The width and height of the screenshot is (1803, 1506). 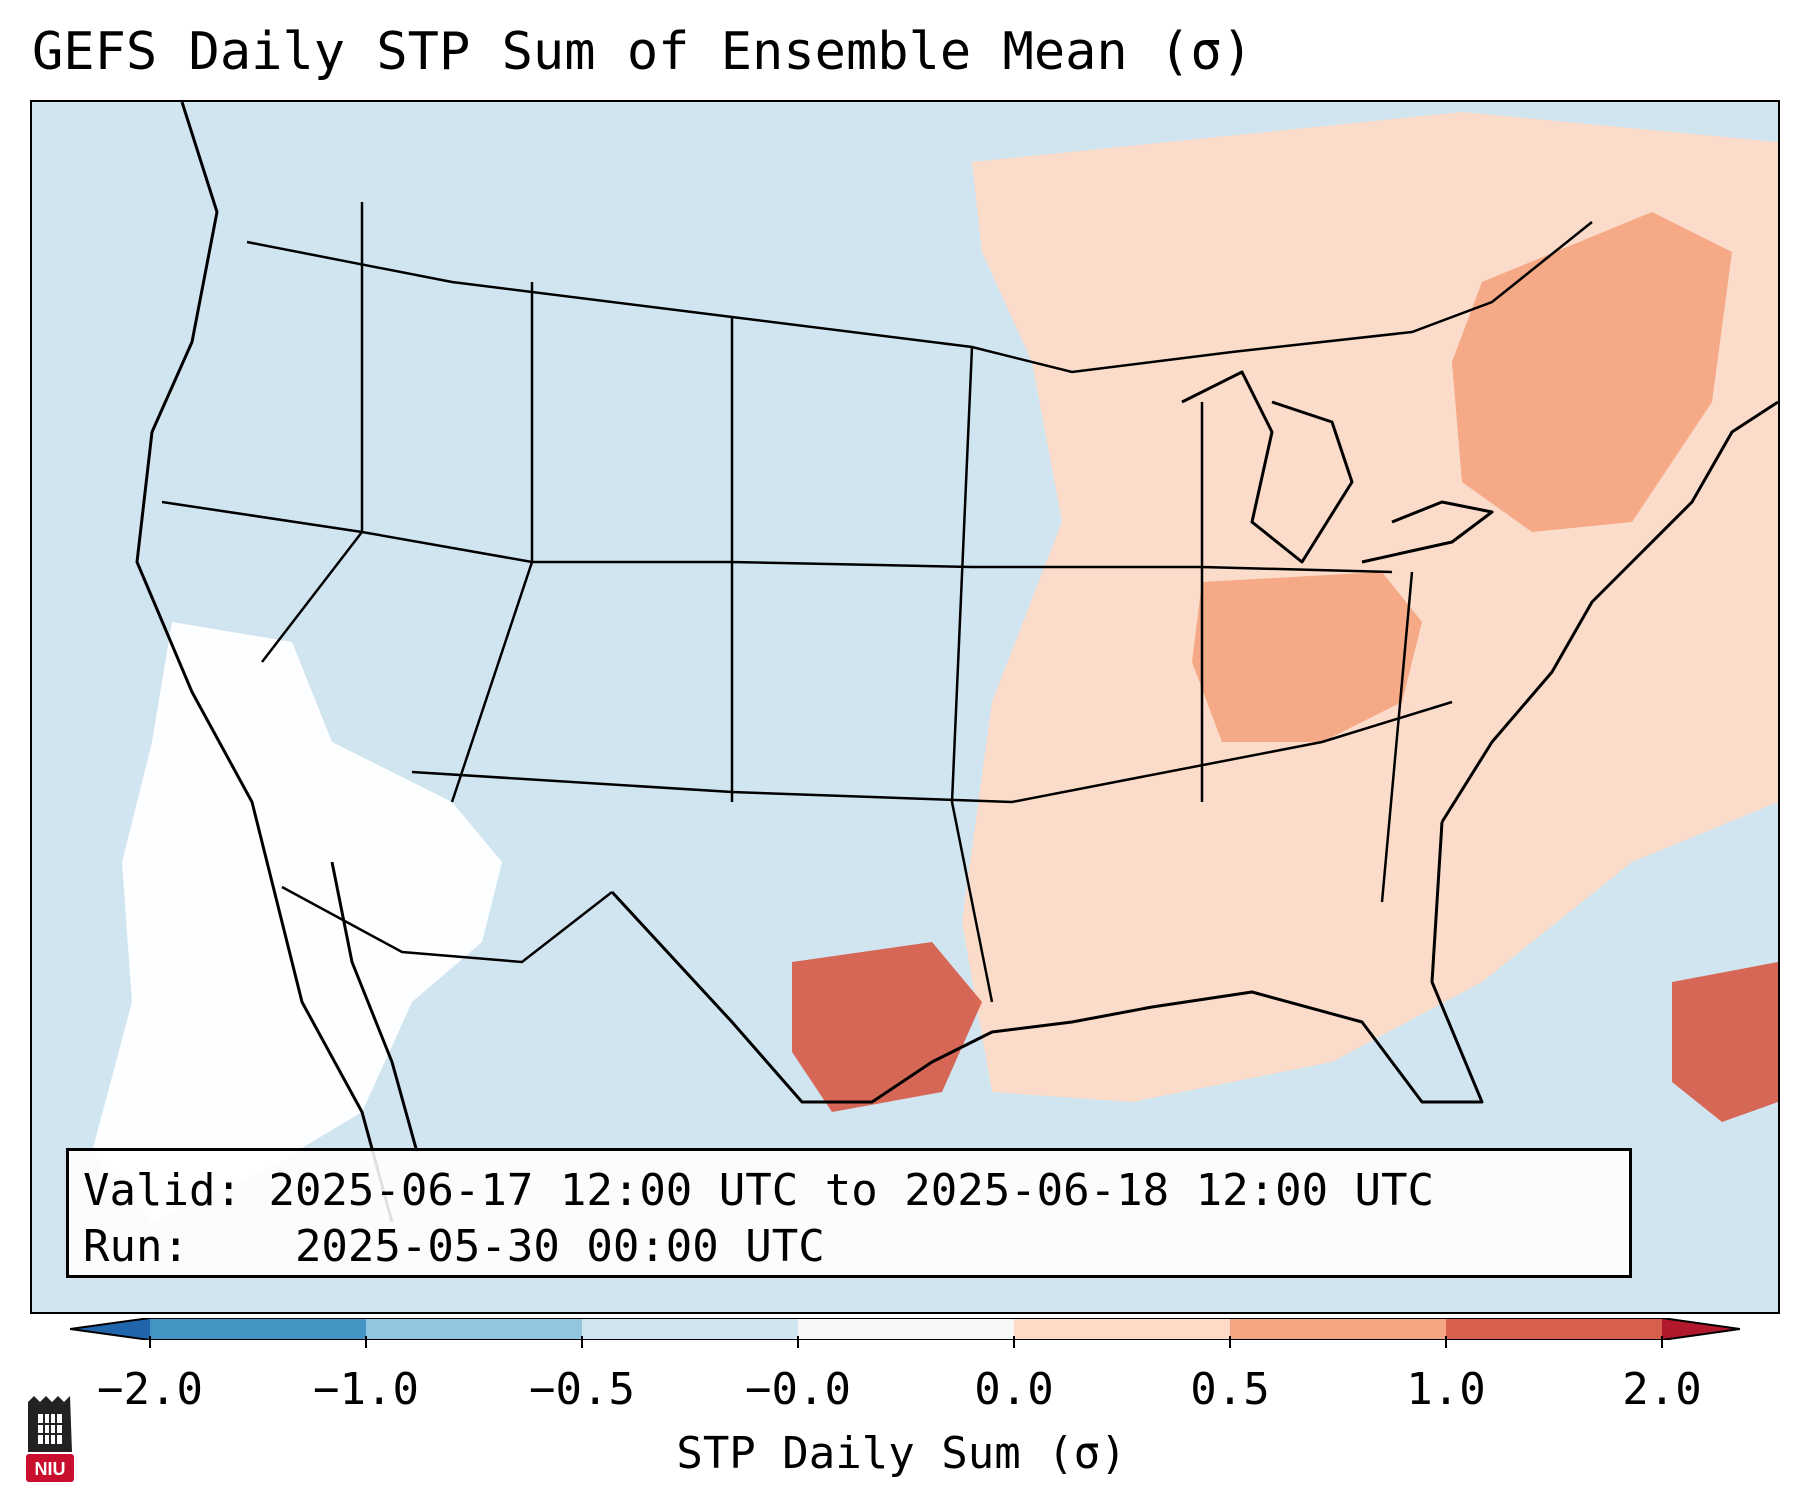 I want to click on colorbar-tick-label: −1.0, so click(x=366, y=1389).